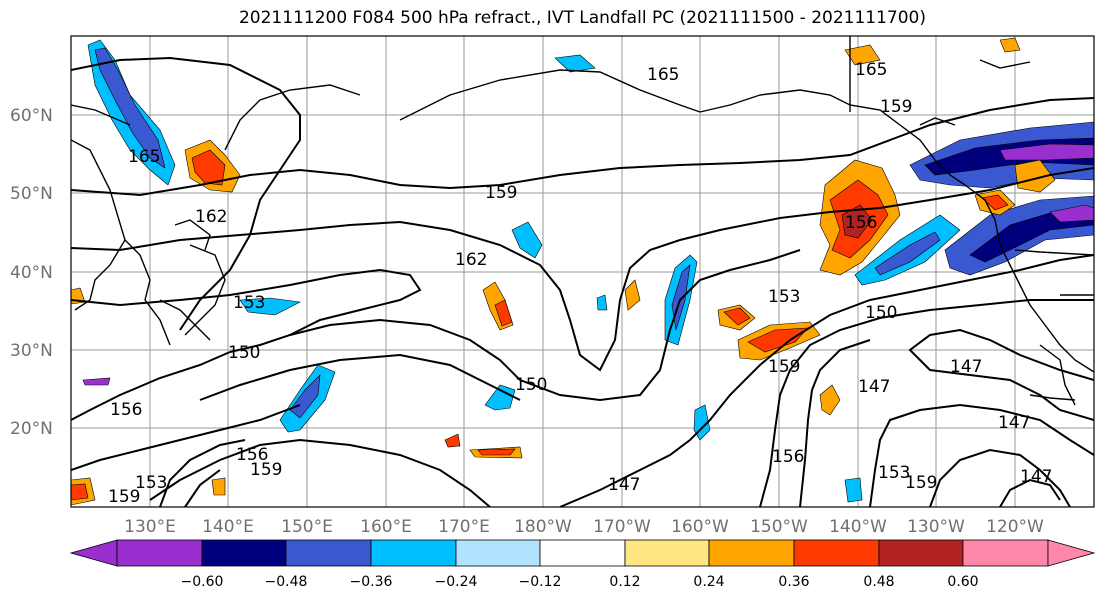 The width and height of the screenshot is (1105, 601). I want to click on lat-label: 40°N, so click(31, 273).